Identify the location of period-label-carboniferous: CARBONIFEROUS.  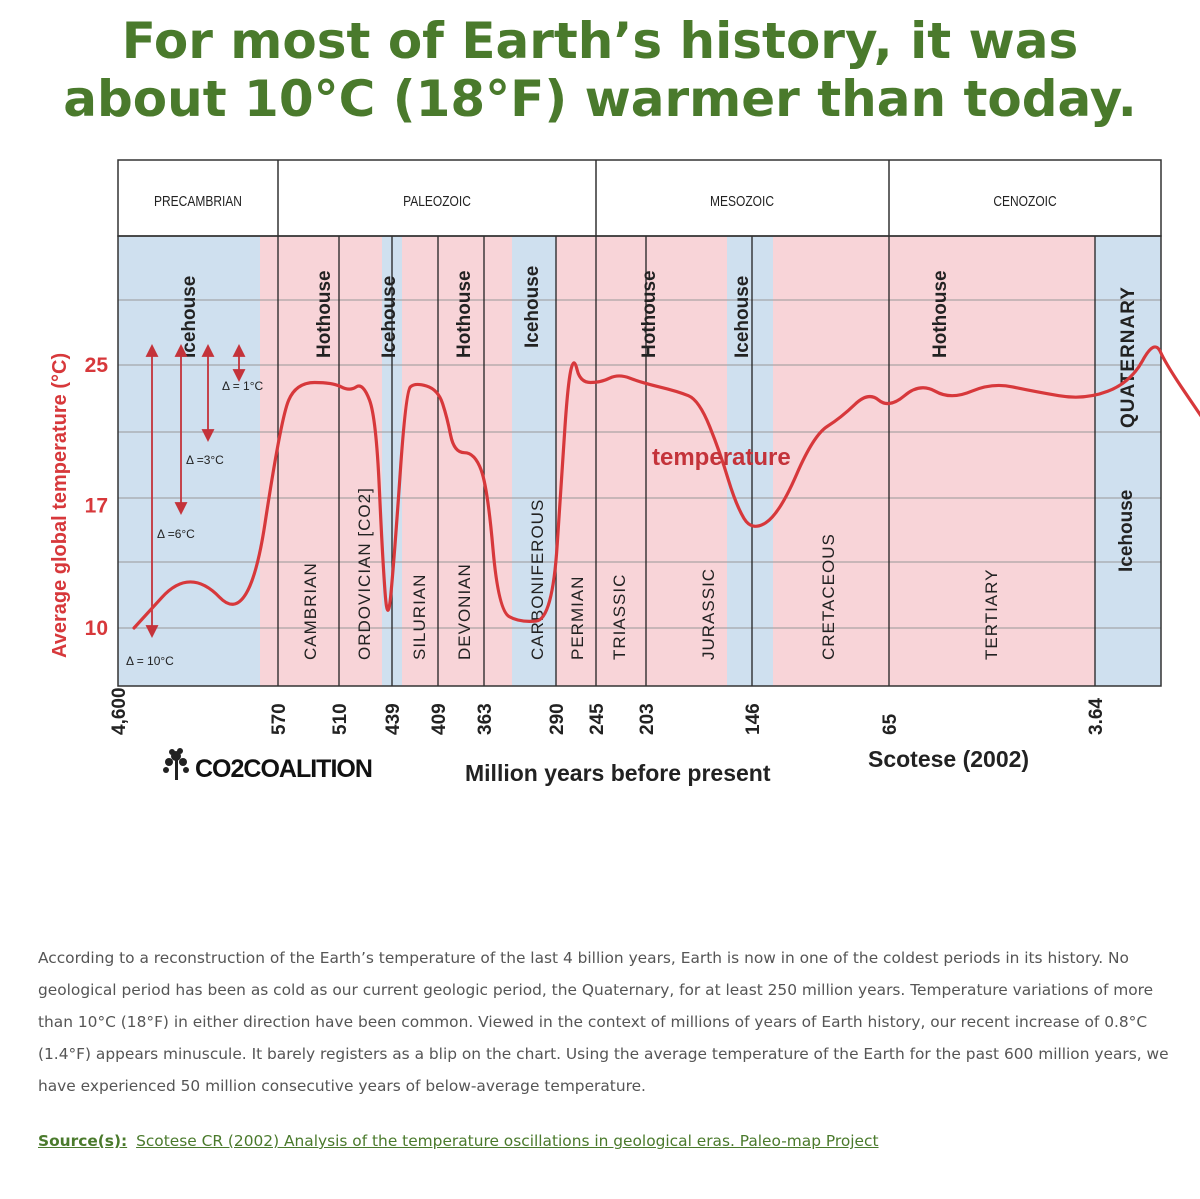
(537, 579).